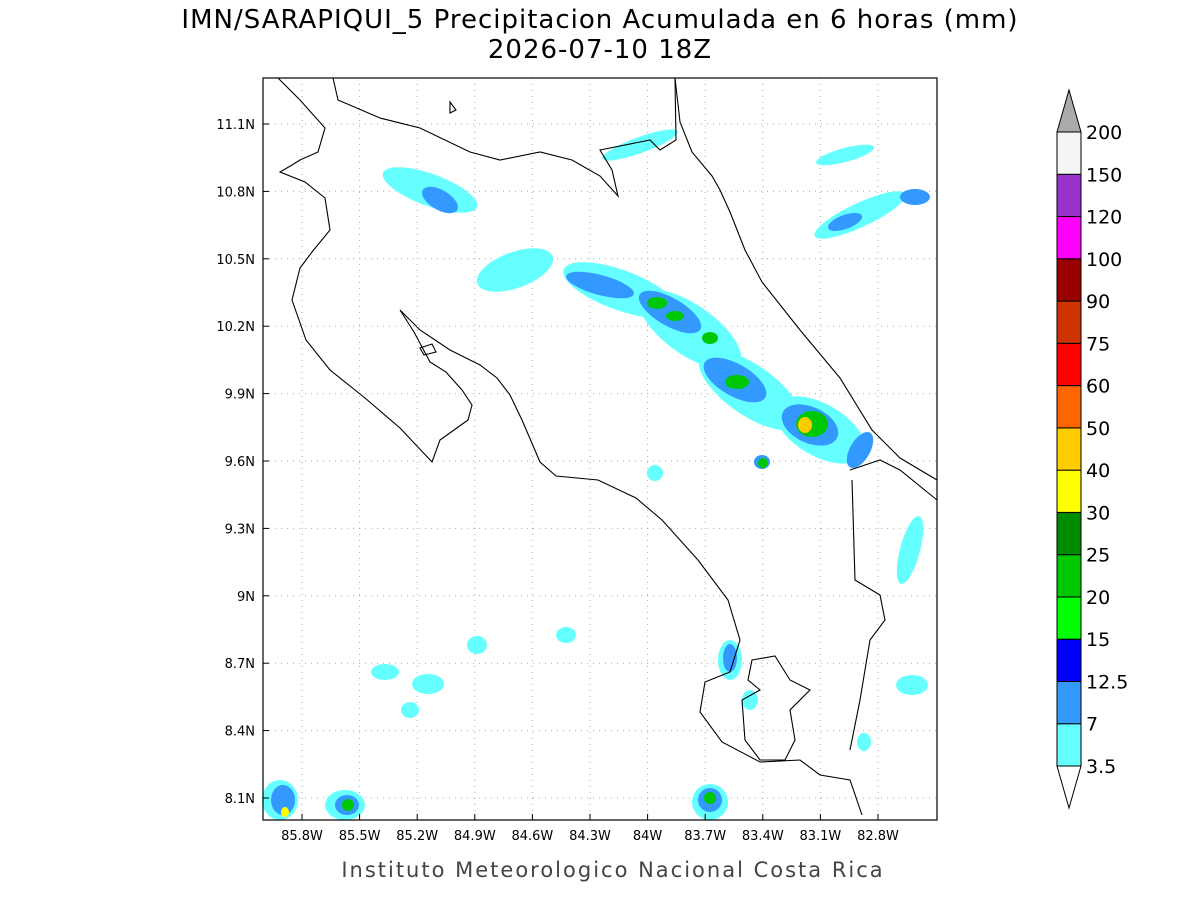 The height and width of the screenshot is (904, 1200). Describe the element at coordinates (1069, 787) in the screenshot. I see `colorbar-under` at that location.